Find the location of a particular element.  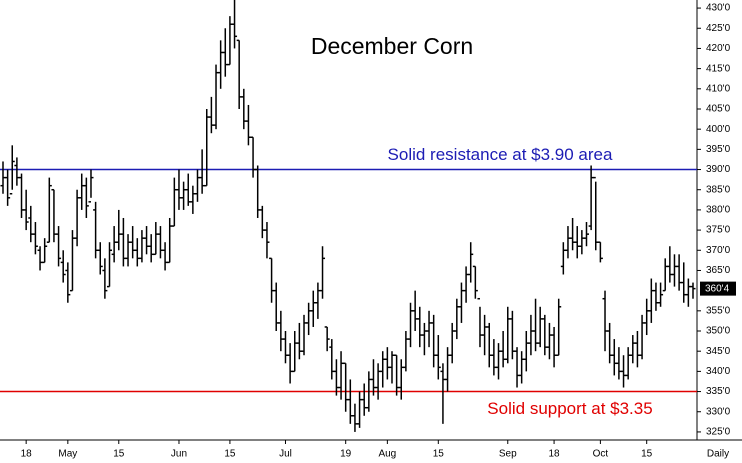

y-tick-label: 365'0 is located at coordinates (718, 270).